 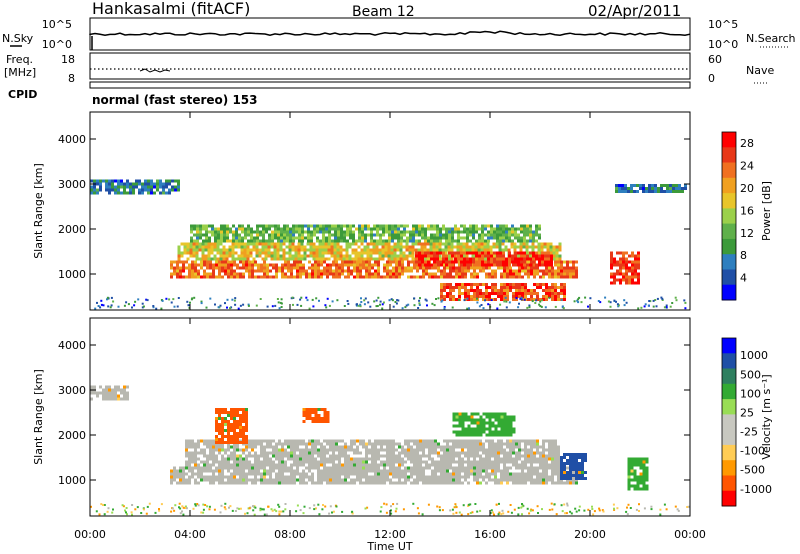 I want to click on velocity-speckle, so click(x=494, y=514).